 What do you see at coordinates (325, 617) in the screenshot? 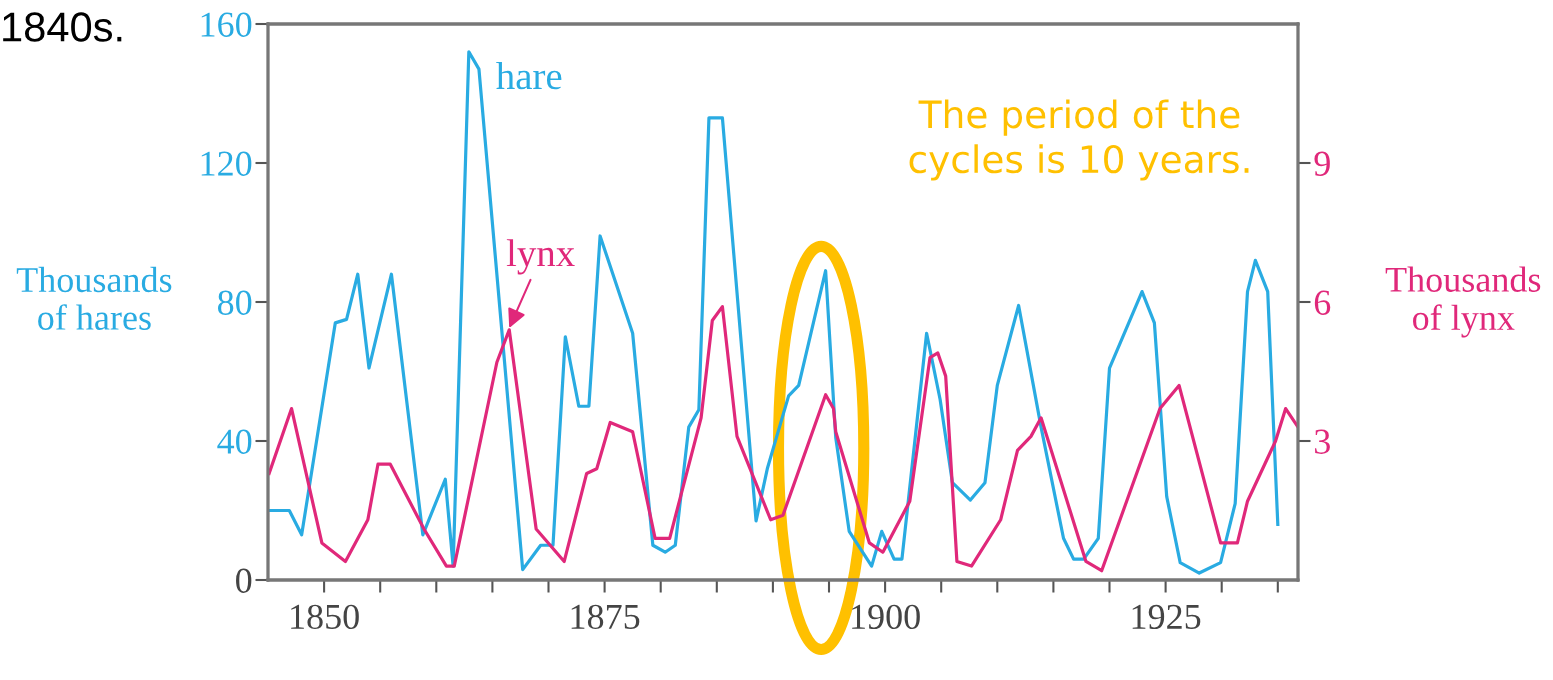
I see `x-tick-label: 1850` at bounding box center [325, 617].